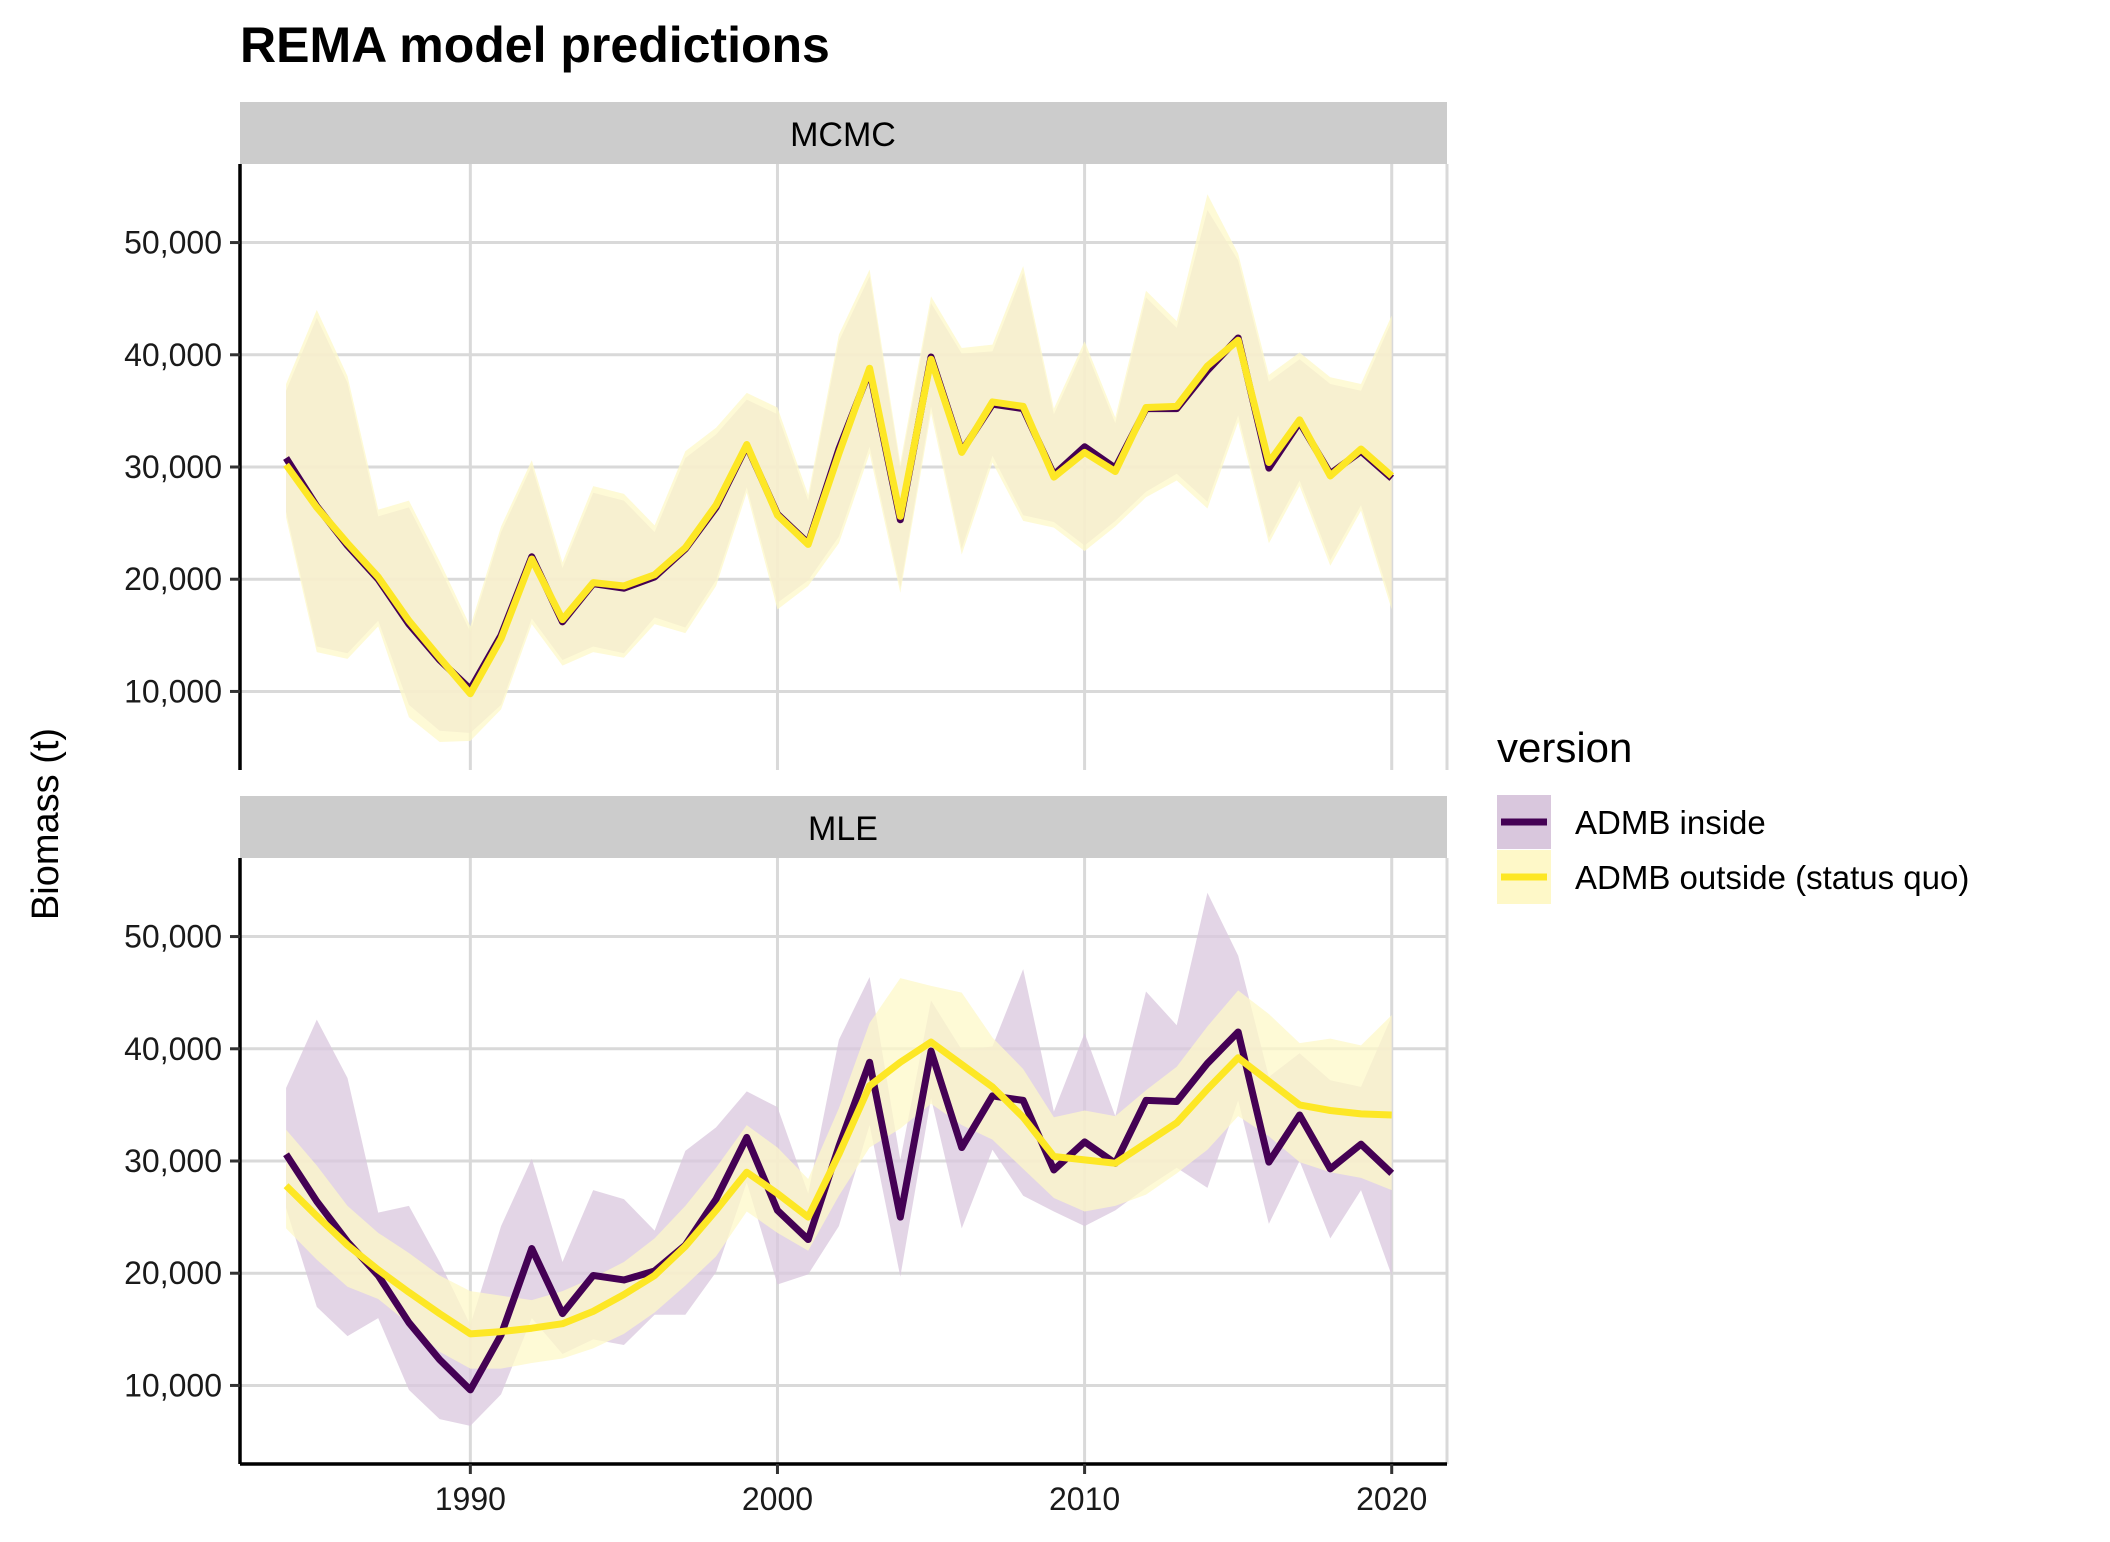 This screenshot has height=1542, width=2110. I want to click on series-line-mcmc-outside, so click(839, 517).